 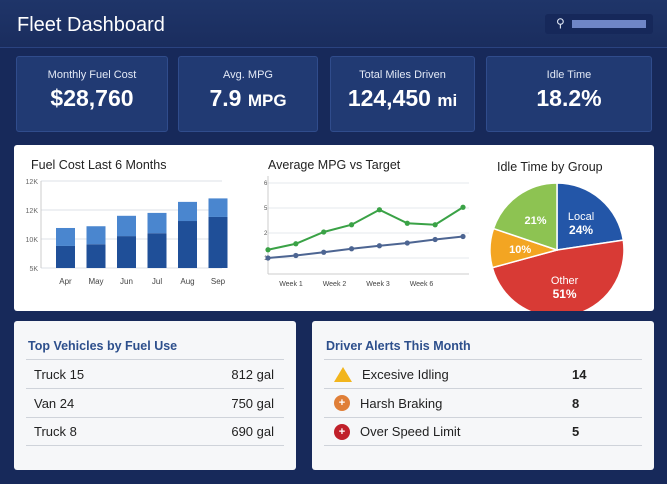 What do you see at coordinates (59, 374) in the screenshot?
I see `vehicle-name: Truck 15` at bounding box center [59, 374].